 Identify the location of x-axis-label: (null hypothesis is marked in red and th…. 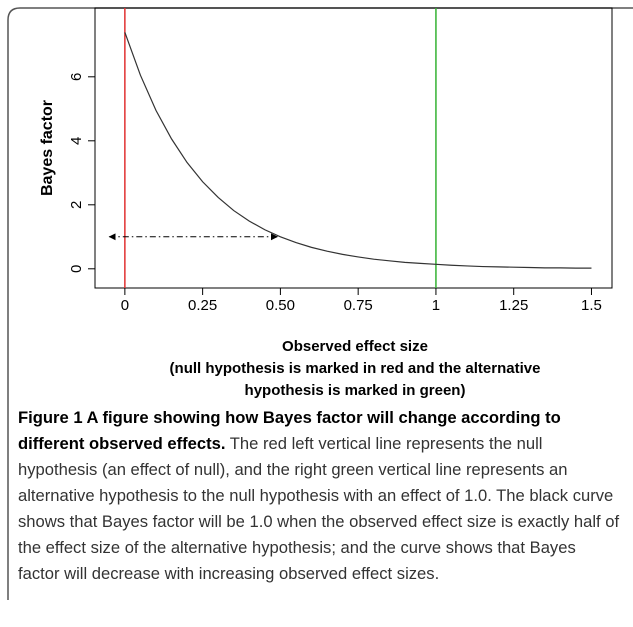
(355, 368).